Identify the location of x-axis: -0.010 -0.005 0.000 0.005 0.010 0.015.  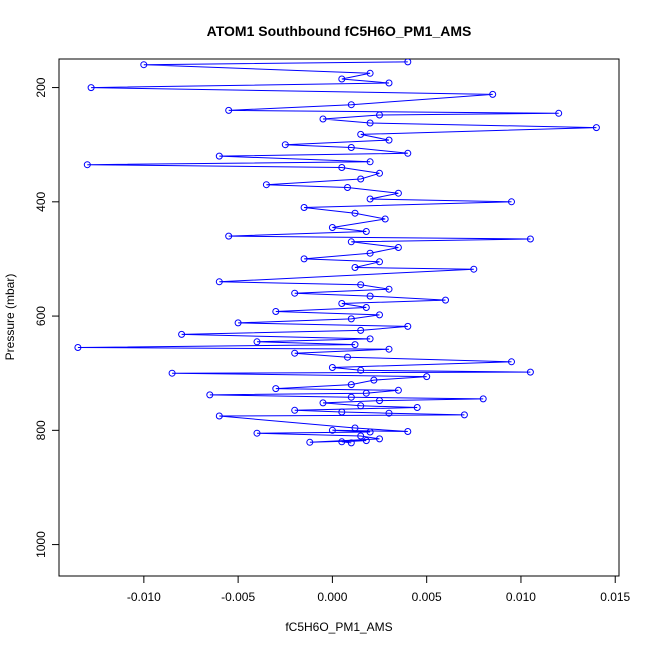
(379, 590).